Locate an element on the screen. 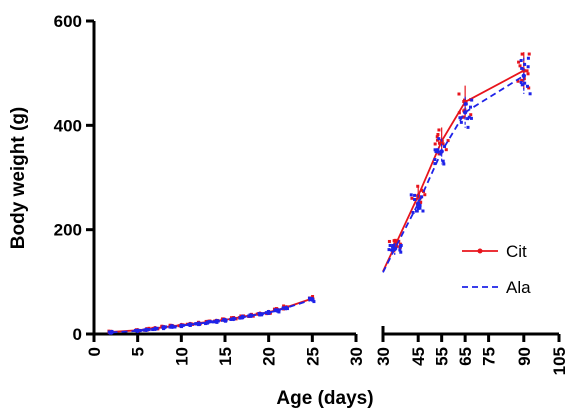  x-tick-label: 45 is located at coordinates (418, 356).